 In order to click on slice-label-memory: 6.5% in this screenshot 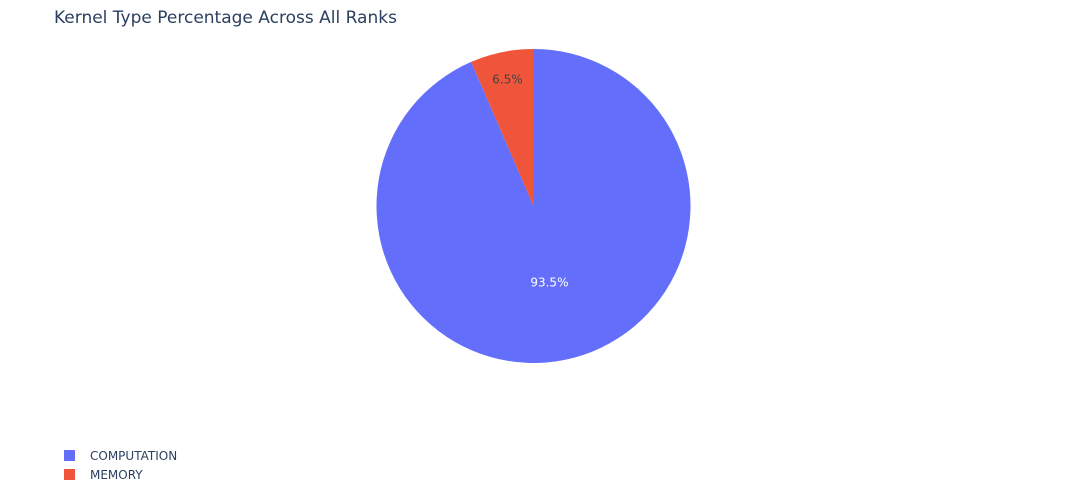, I will do `click(507, 79)`.